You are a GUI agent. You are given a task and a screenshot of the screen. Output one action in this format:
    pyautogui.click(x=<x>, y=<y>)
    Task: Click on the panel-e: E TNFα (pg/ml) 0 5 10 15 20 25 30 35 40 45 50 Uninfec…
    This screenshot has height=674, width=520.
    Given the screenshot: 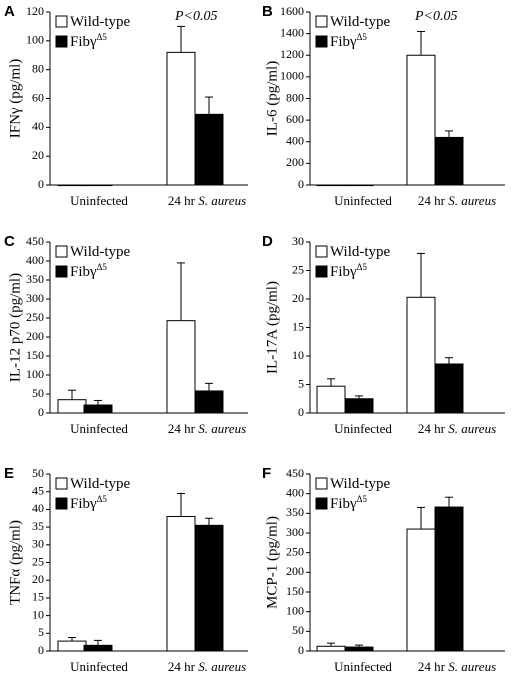 What is the action you would take?
    pyautogui.click(x=126, y=569)
    